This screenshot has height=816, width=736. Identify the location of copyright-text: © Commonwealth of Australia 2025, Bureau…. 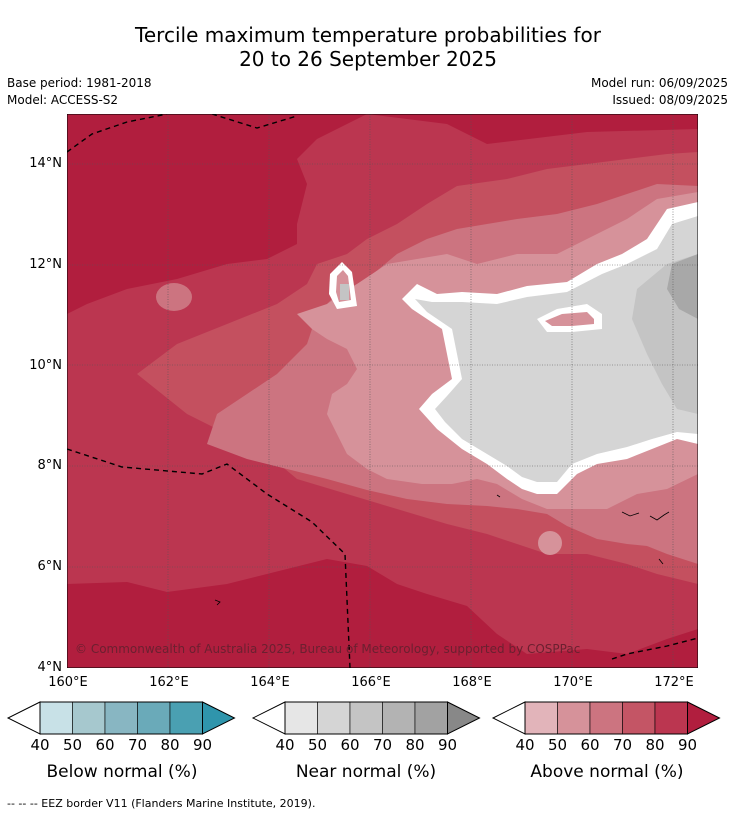
(327, 649).